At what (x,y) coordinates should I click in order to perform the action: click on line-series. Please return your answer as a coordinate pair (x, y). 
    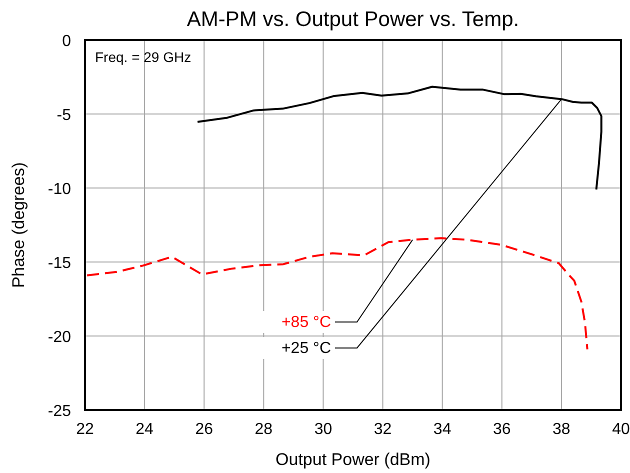
    Looking at the image, I should click on (399, 138).